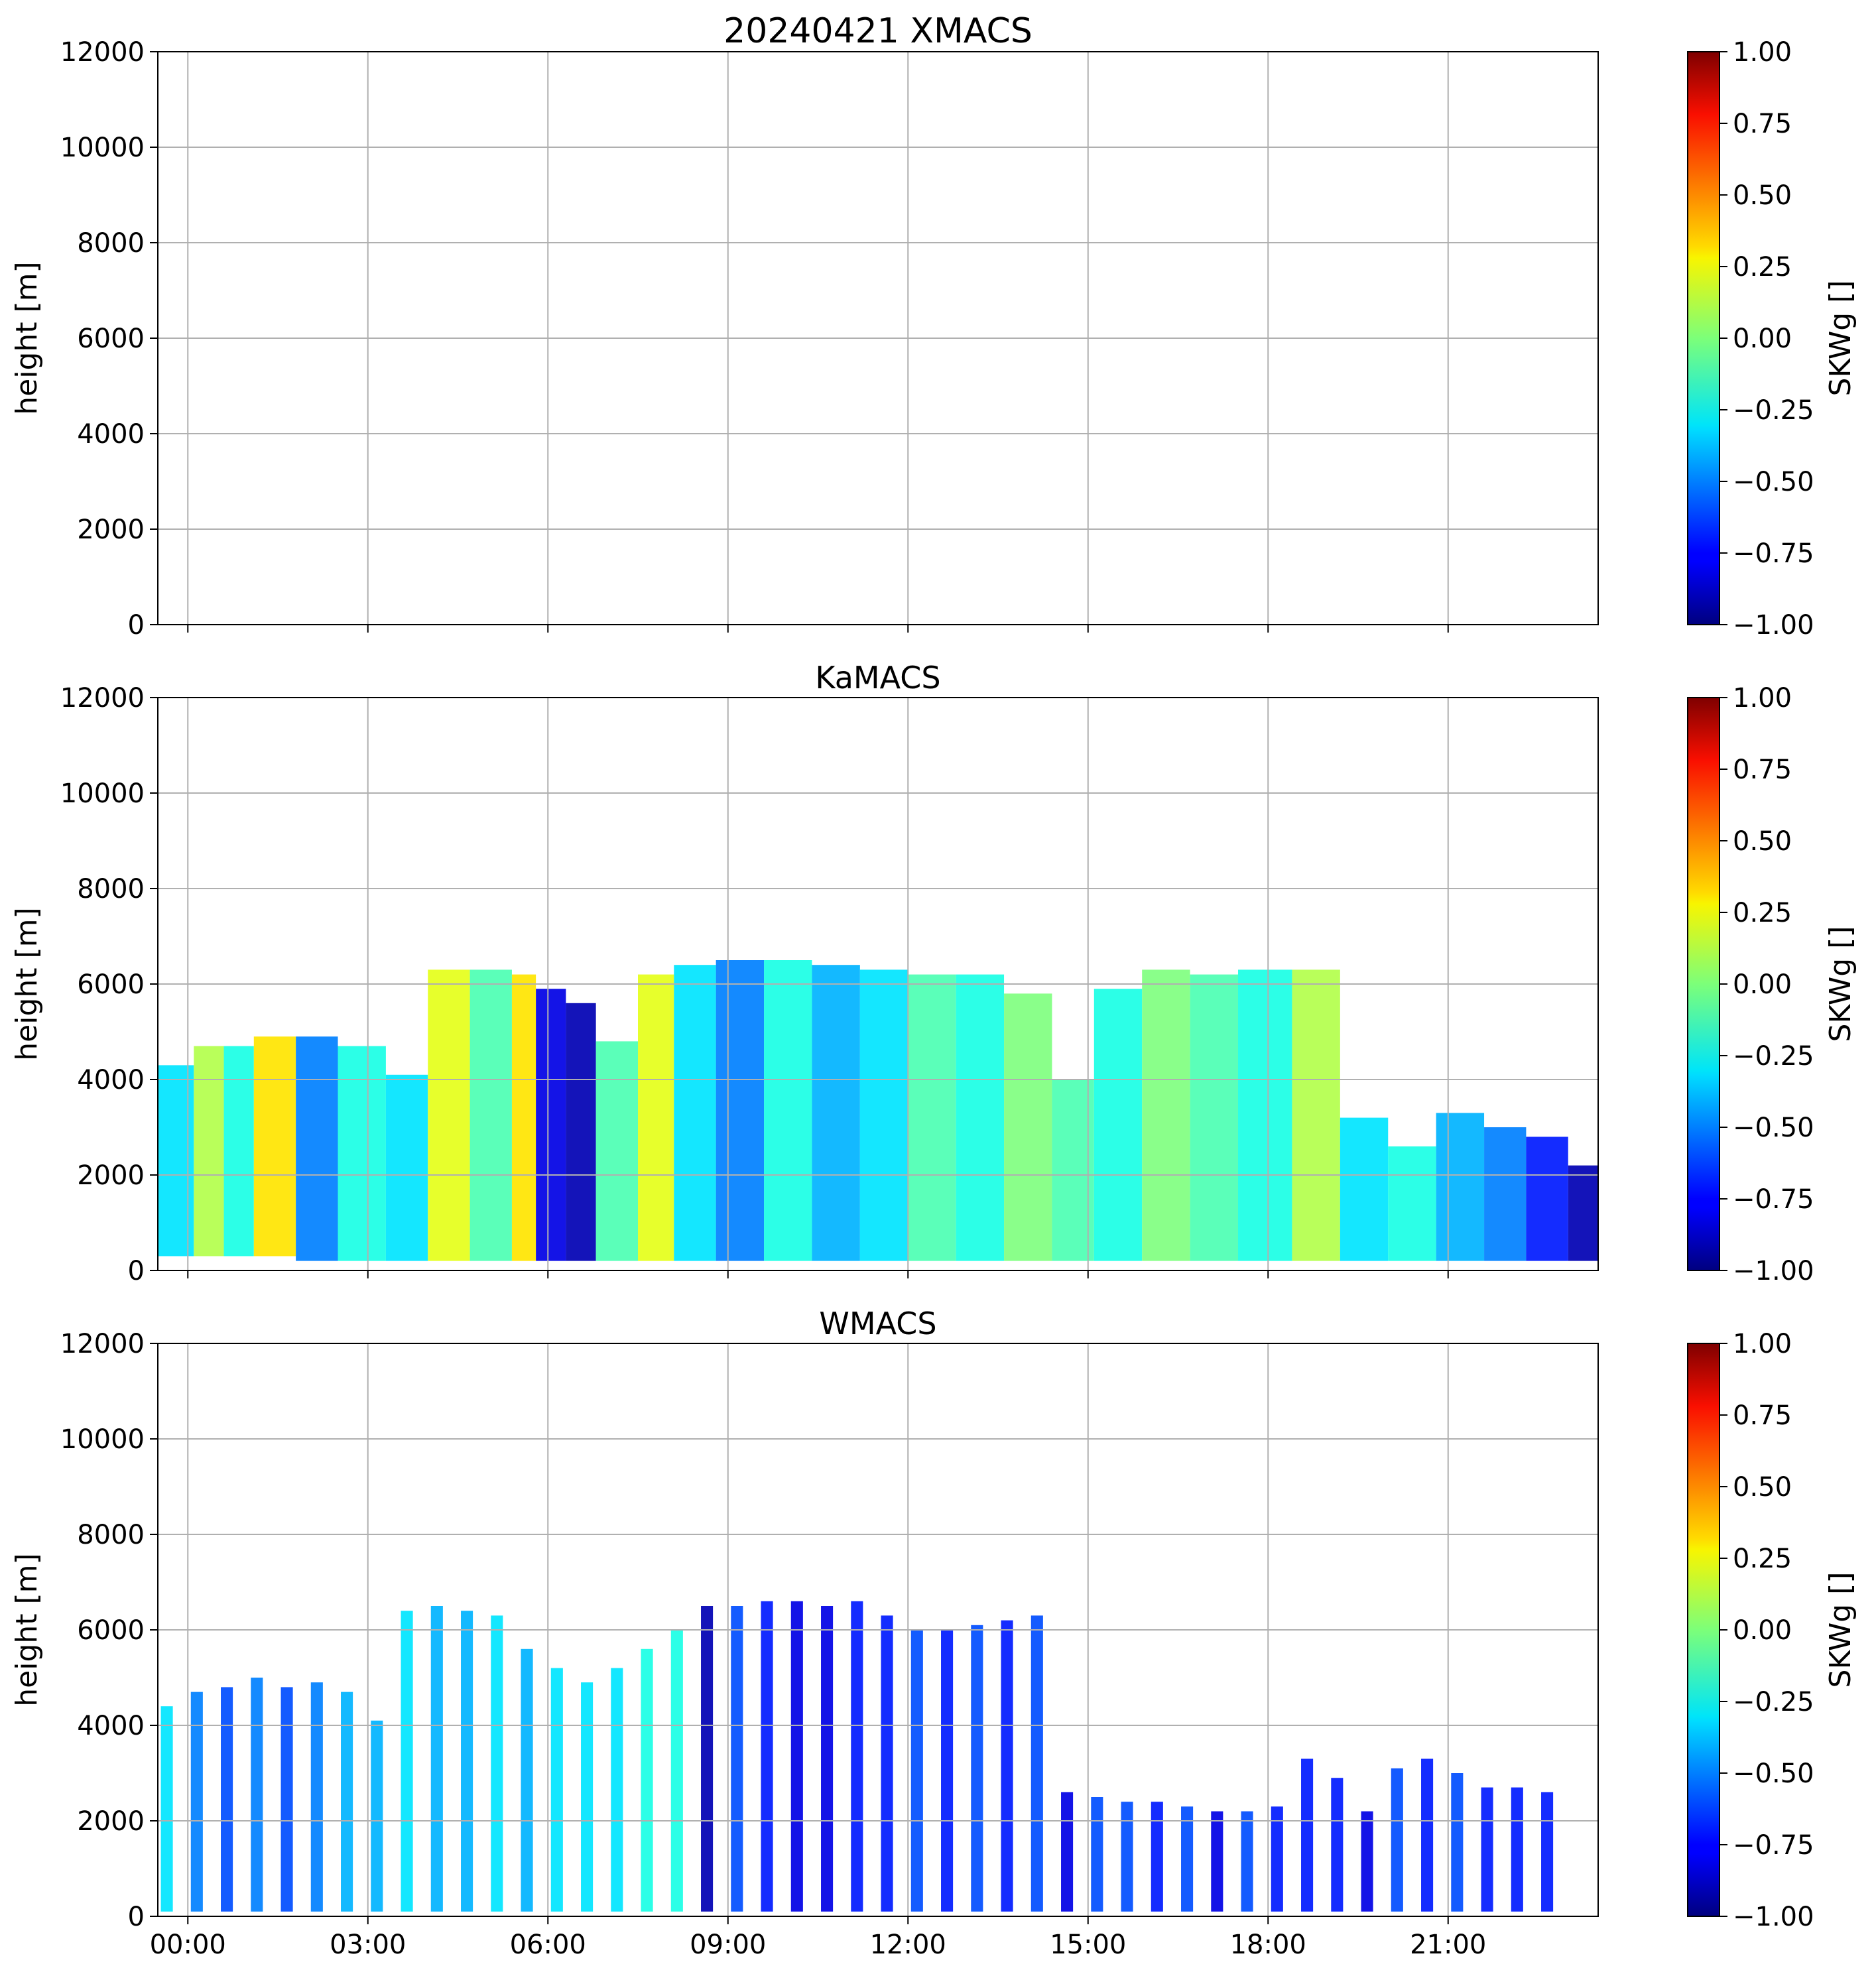 The height and width of the screenshot is (1976, 1876). I want to click on x-tick-label: 00:00, so click(188, 1945).